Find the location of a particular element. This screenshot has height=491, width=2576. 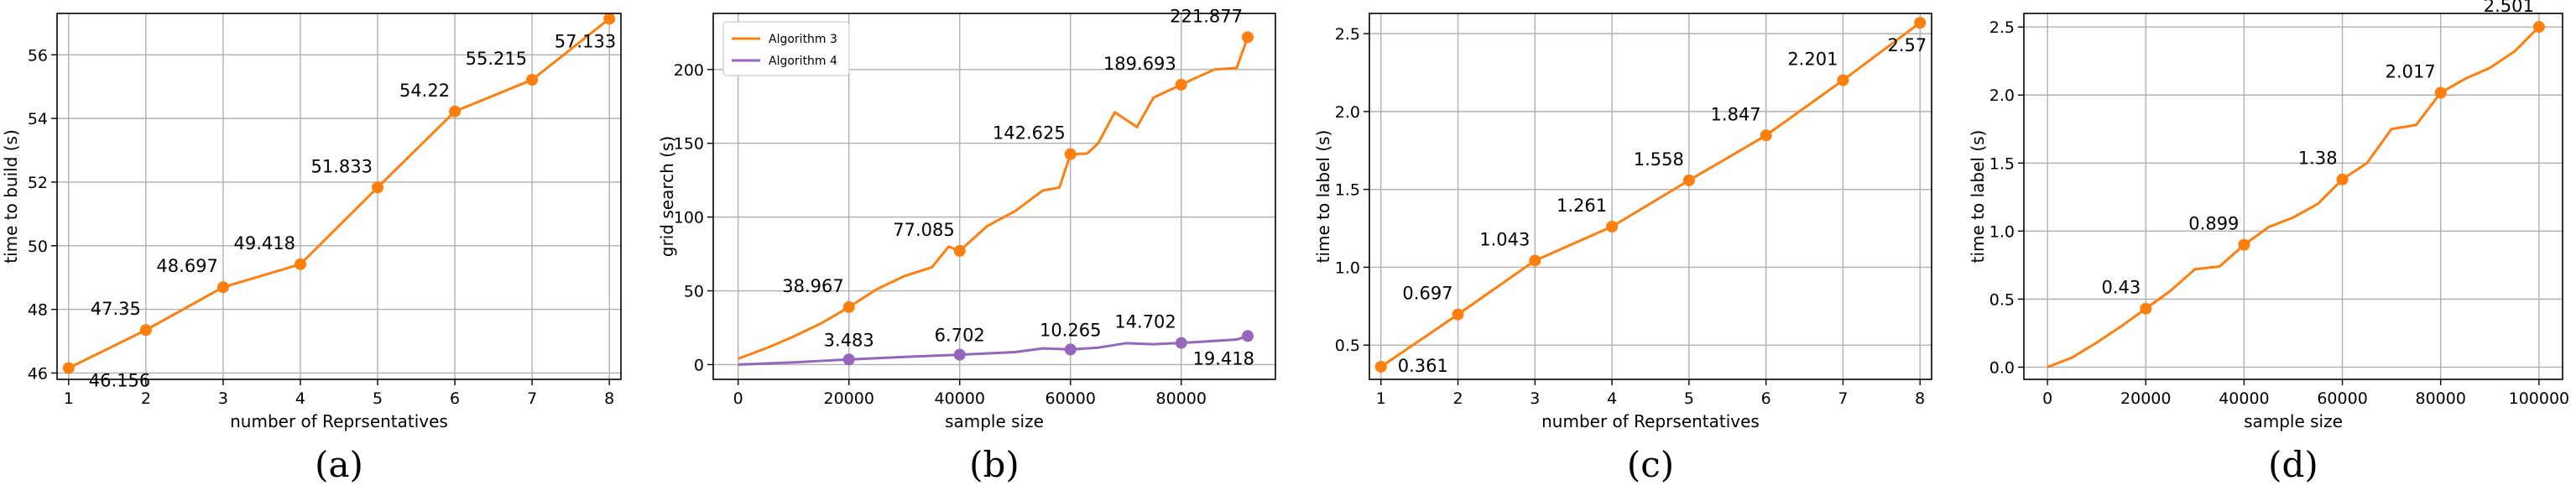

data-label: 48.697 is located at coordinates (186, 266).